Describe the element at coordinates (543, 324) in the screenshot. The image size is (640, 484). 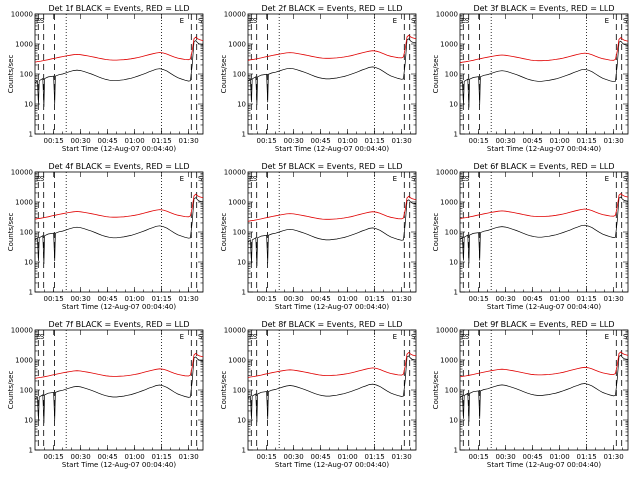
I see `panel-title: Det 9f BLACK = Events, RED = LLD` at that location.